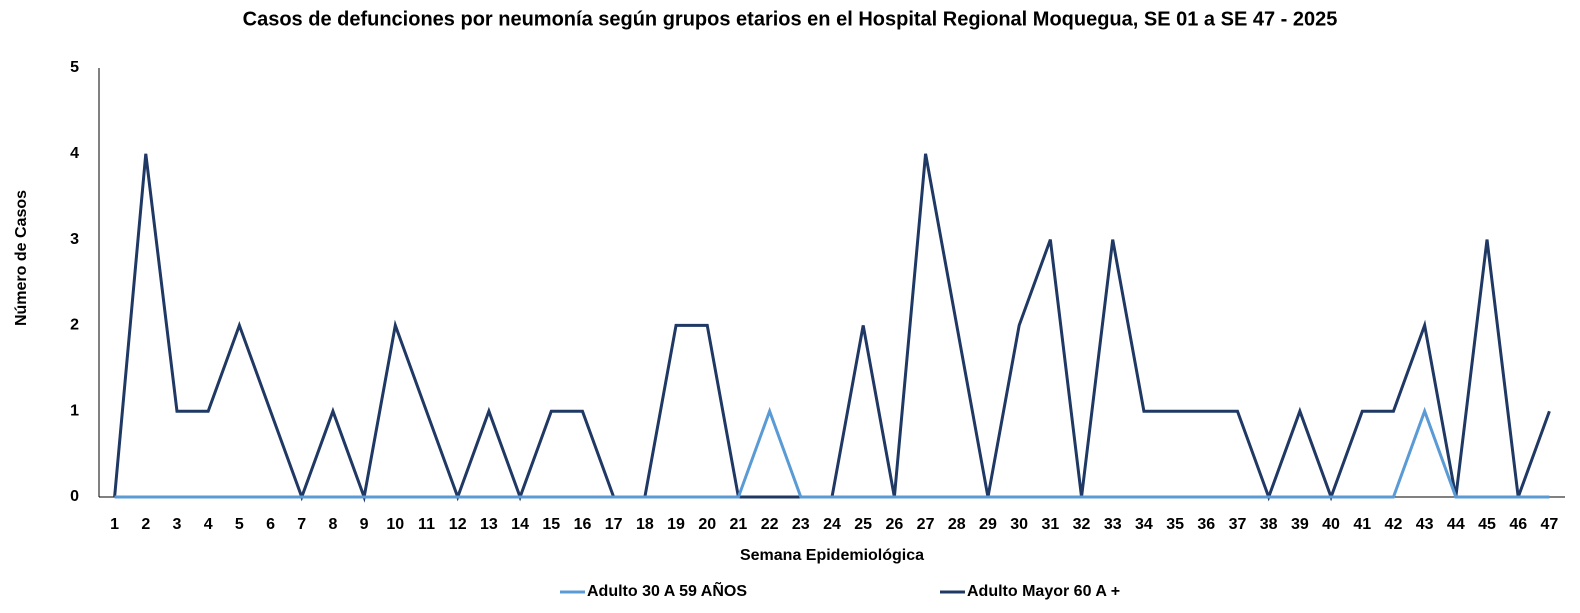 Image resolution: width=1580 pixels, height=613 pixels. What do you see at coordinates (801, 524) in the screenshot?
I see `x-tick-label: 23` at bounding box center [801, 524].